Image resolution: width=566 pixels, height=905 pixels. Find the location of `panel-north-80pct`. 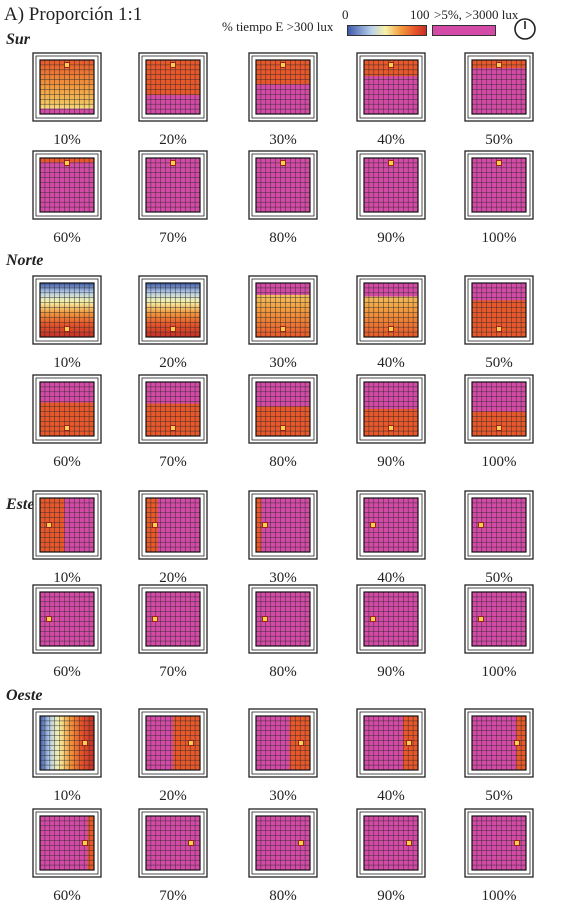

panel-north-80pct is located at coordinates (283, 409).